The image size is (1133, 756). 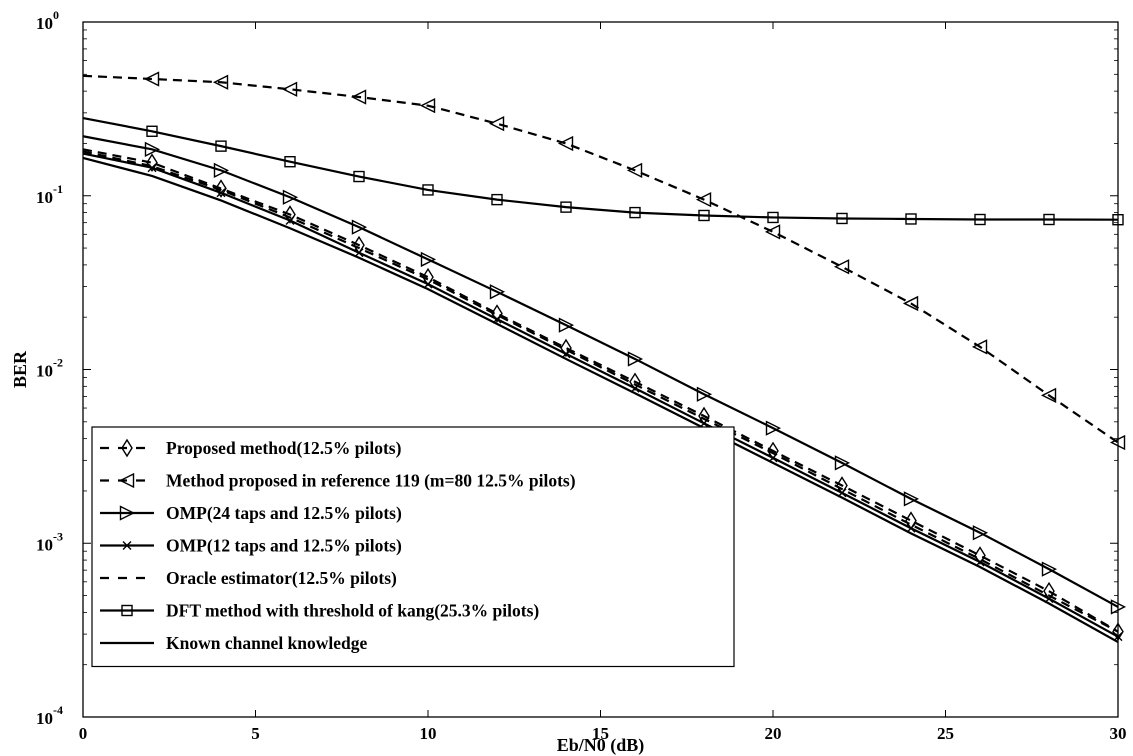 What do you see at coordinates (58, 363) in the screenshot?
I see `y-tick-label-exp: -2` at bounding box center [58, 363].